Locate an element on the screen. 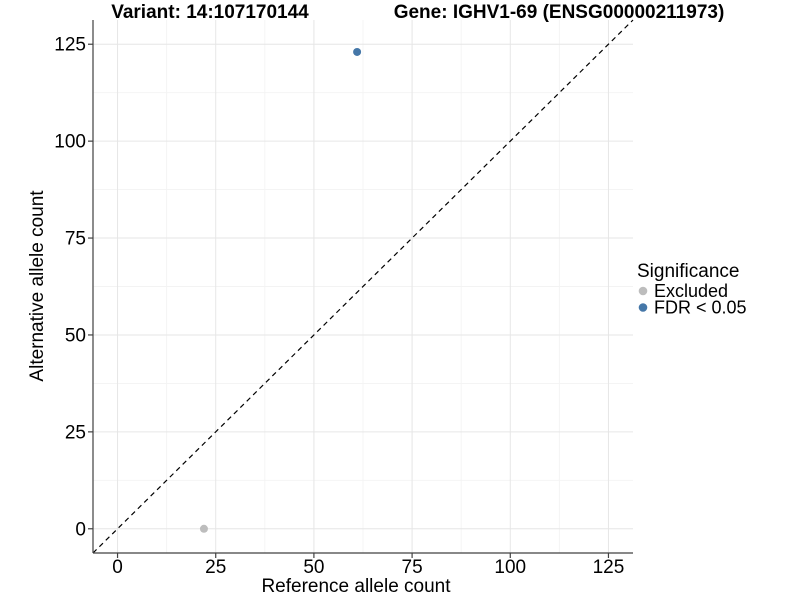 Image resolution: width=800 pixels, height=600 pixels. legend-item-fdr: FDR < 0.05 is located at coordinates (692, 308).